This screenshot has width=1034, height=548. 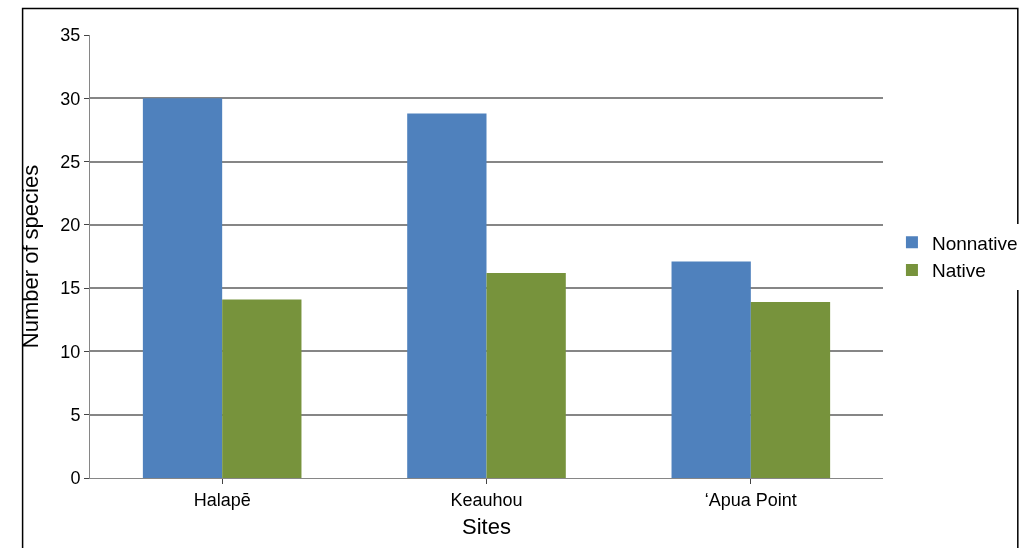 What do you see at coordinates (70, 288) in the screenshot?
I see `y-tick-label: 15` at bounding box center [70, 288].